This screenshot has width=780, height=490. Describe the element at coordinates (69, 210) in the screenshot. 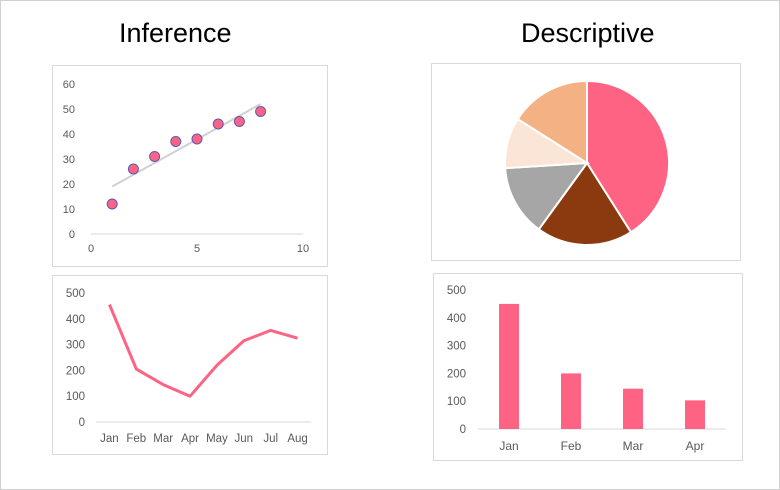

I see `y-tick-label: 10` at that location.